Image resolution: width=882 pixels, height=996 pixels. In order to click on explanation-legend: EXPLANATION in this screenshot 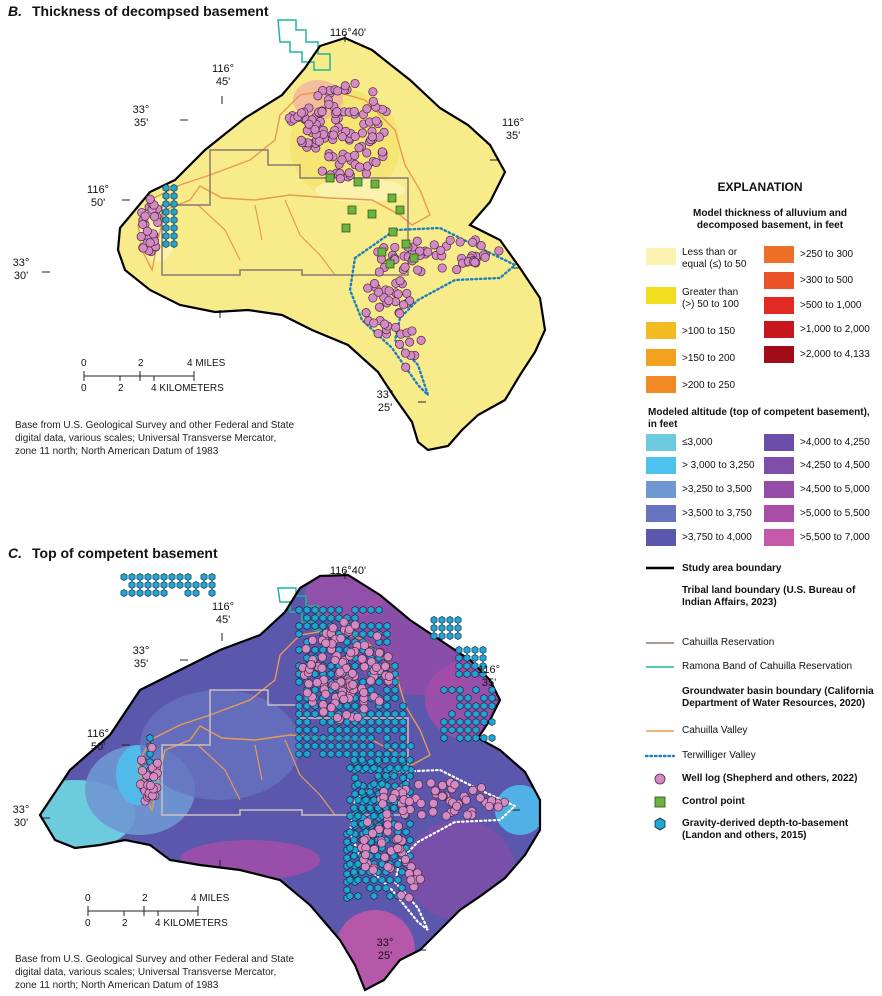, I will do `click(760, 190)`.